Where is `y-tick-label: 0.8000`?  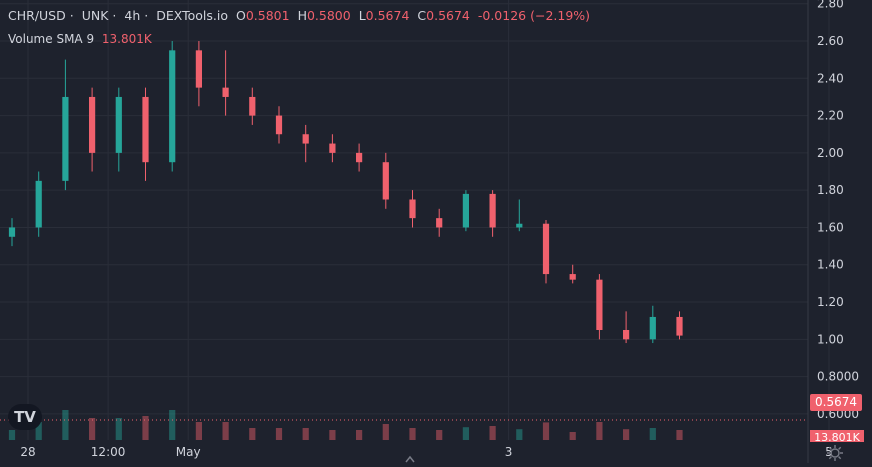 y-tick-label: 0.8000 is located at coordinates (838, 377).